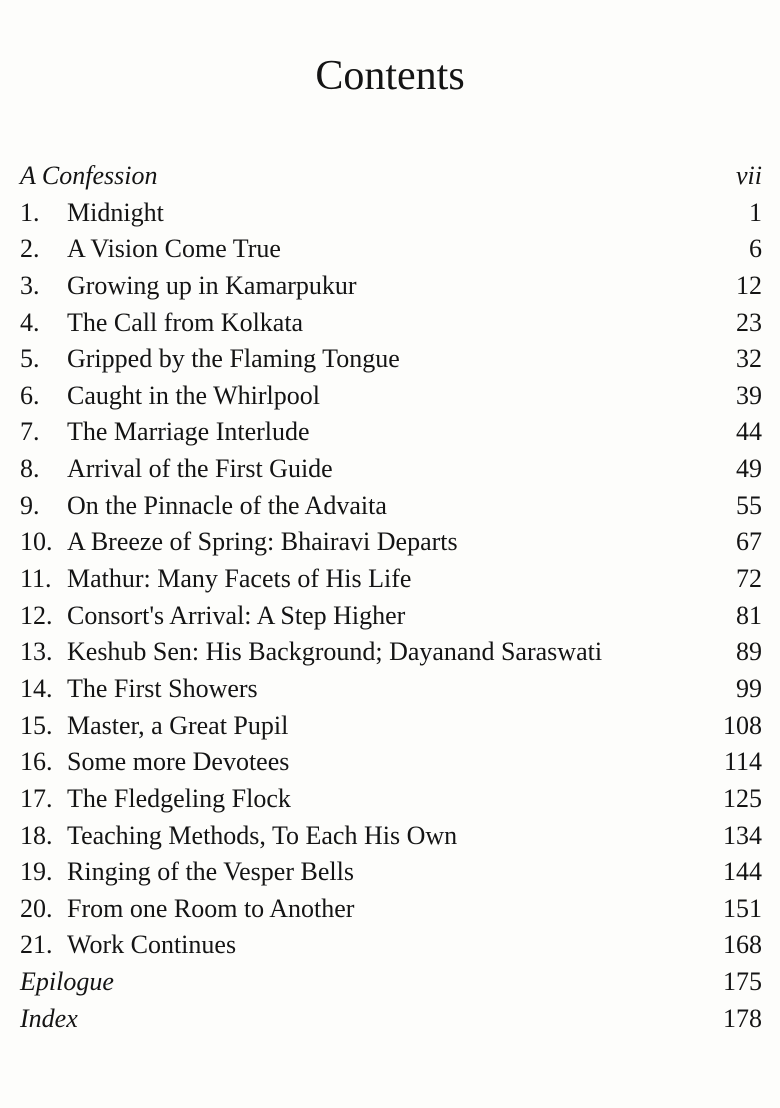 The height and width of the screenshot is (1108, 780). I want to click on chapter-number: 13., so click(36, 652).